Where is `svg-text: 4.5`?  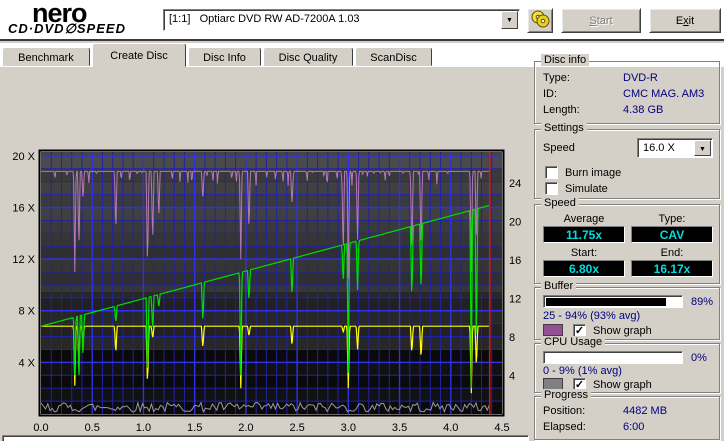
svg-text: 4.5 is located at coordinates (501, 427).